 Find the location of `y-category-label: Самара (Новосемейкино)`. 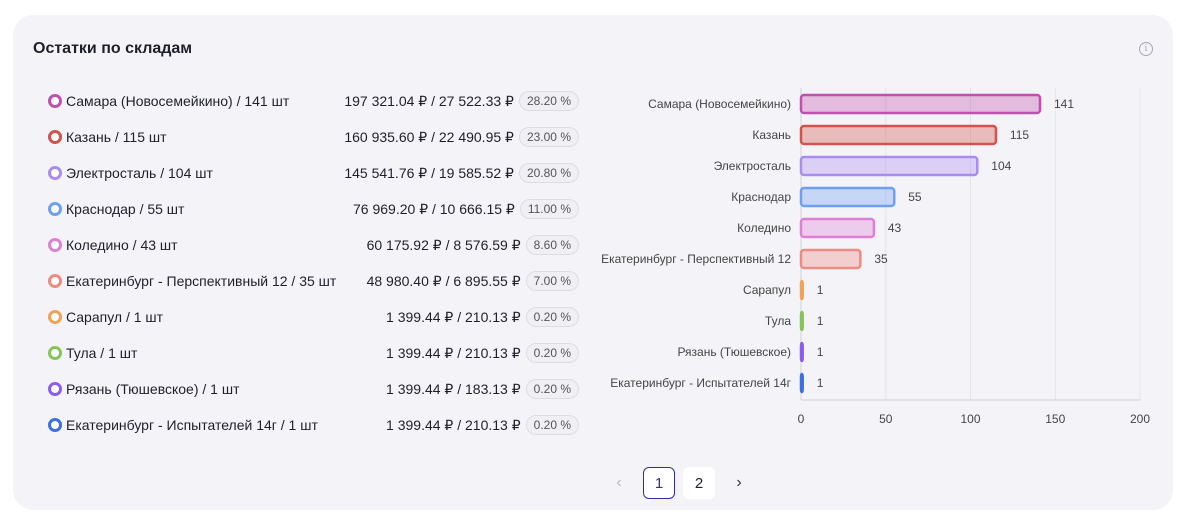

y-category-label: Самара (Новосемейкино) is located at coordinates (719, 104).